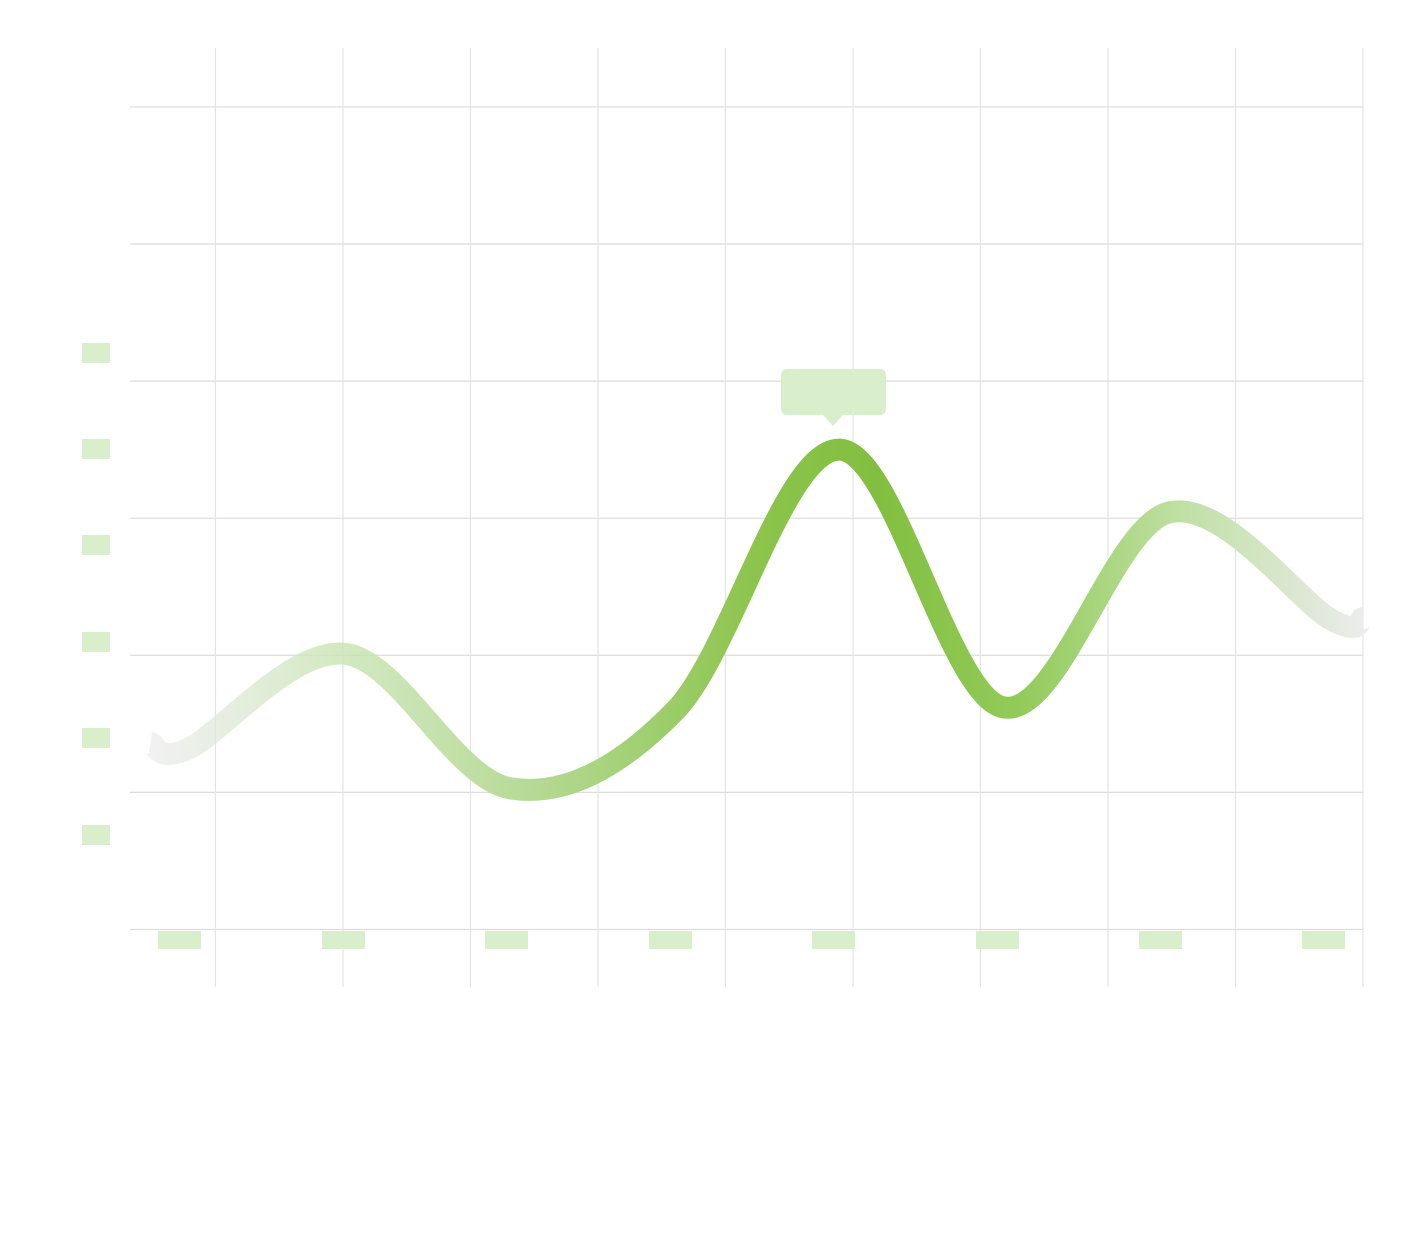 This screenshot has width=1417, height=1250. I want to click on x-label-placeholders, so click(751, 940).